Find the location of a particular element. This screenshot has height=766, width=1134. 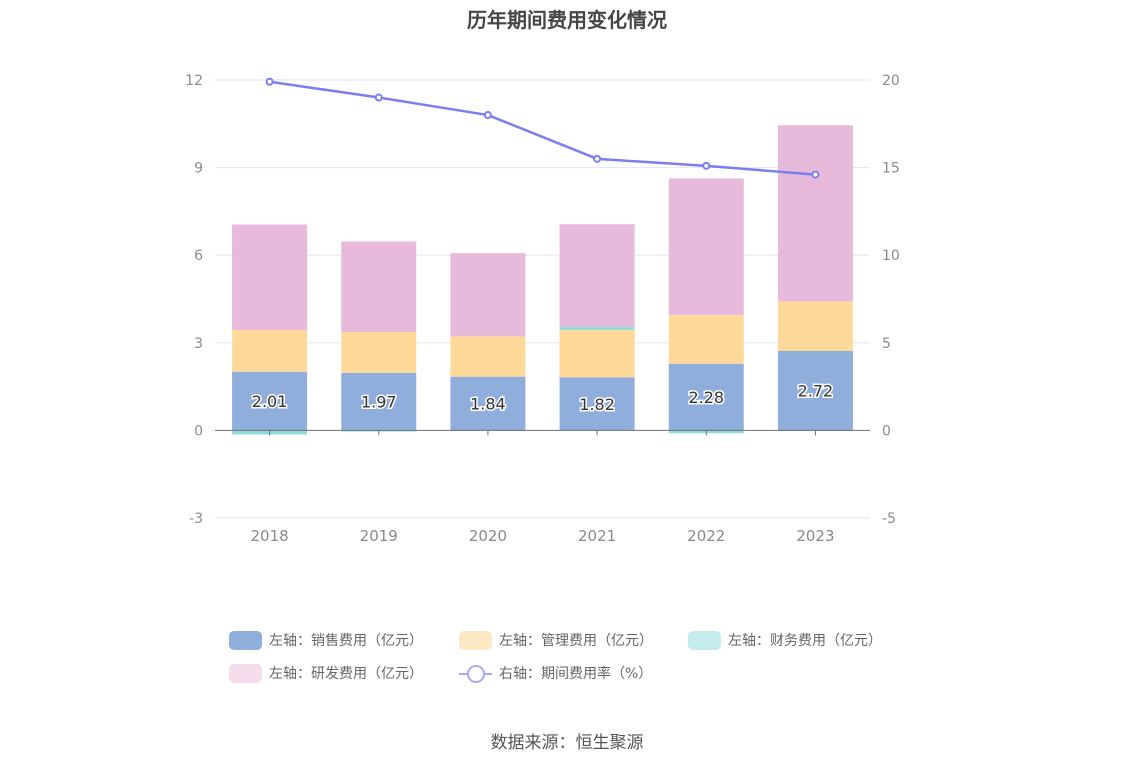

legend-label-finance: 左轴：财务费用（亿元） is located at coordinates (805, 641).